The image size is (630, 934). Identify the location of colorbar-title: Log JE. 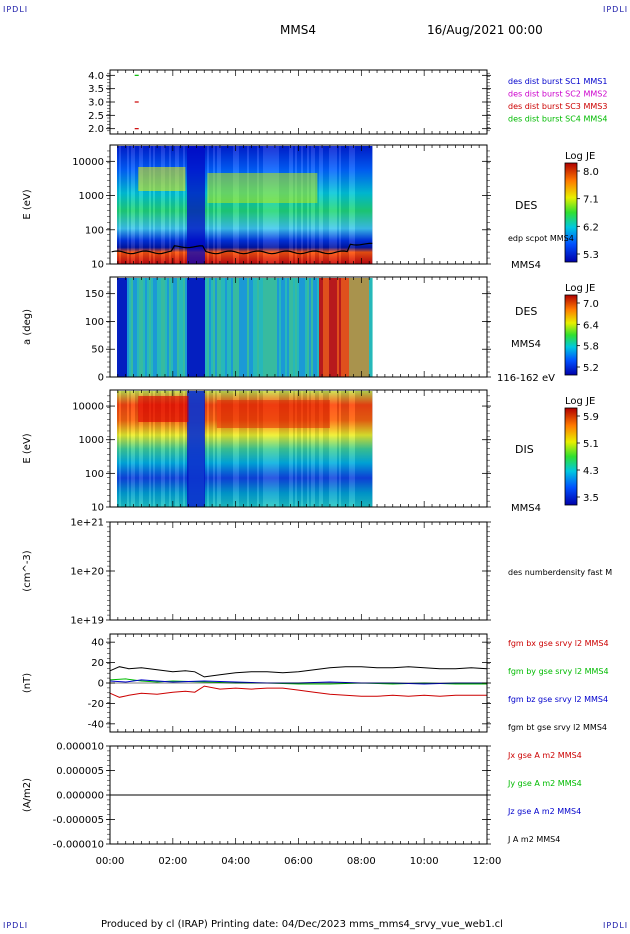
(580, 156).